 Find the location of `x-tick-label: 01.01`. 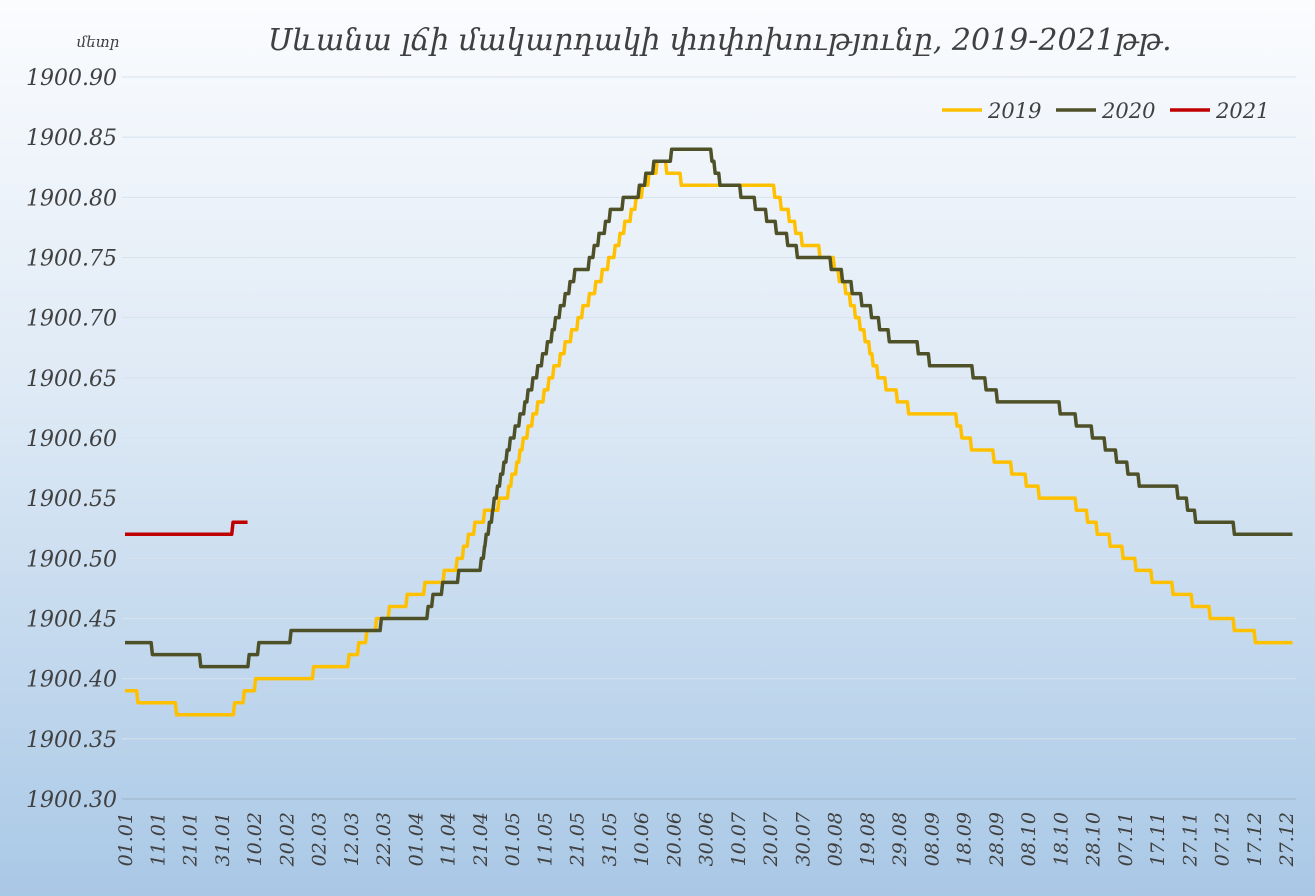

x-tick-label: 01.01 is located at coordinates (126, 839).